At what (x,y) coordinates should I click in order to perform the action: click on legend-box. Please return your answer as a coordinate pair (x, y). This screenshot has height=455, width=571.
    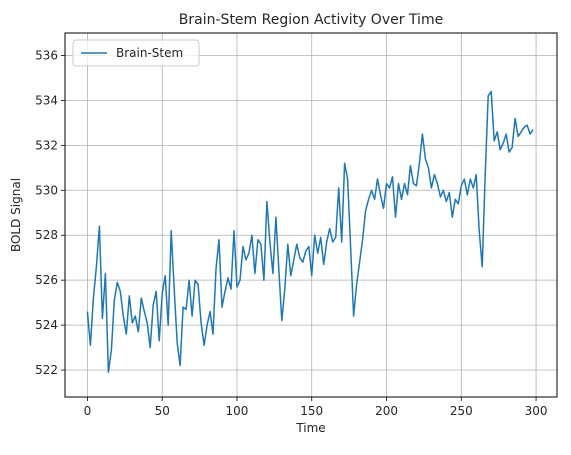
    Looking at the image, I should click on (136, 53).